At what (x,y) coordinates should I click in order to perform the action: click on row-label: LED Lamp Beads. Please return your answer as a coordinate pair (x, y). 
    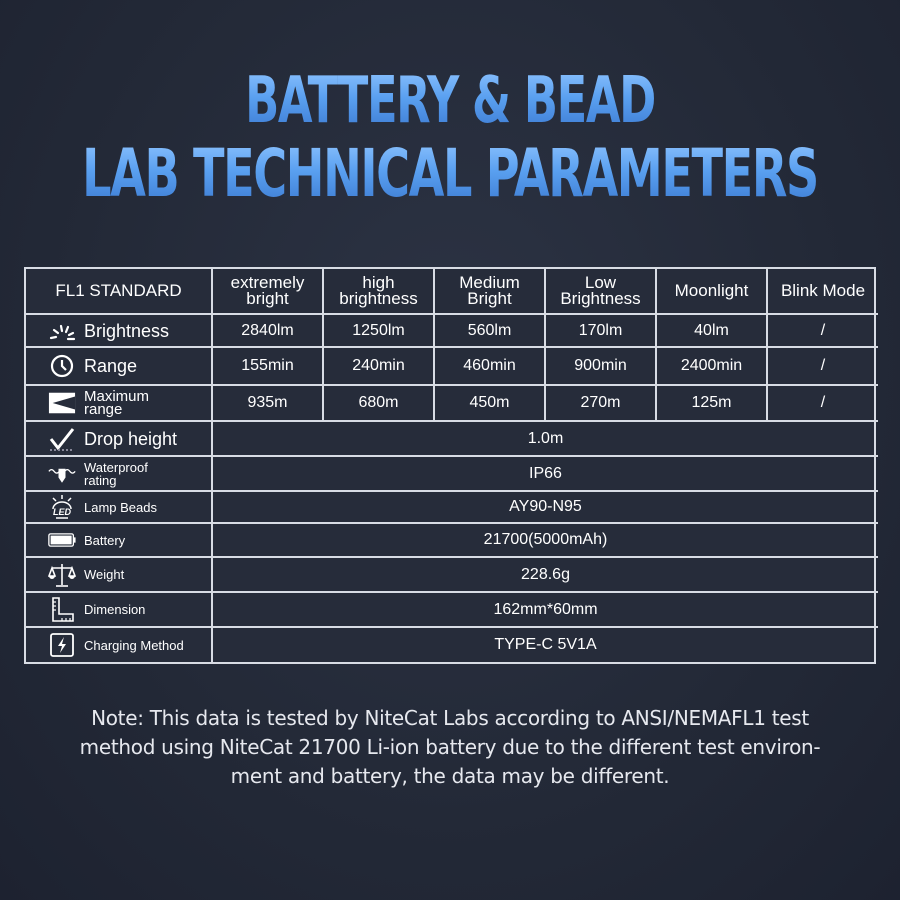
    Looking at the image, I should click on (119, 508).